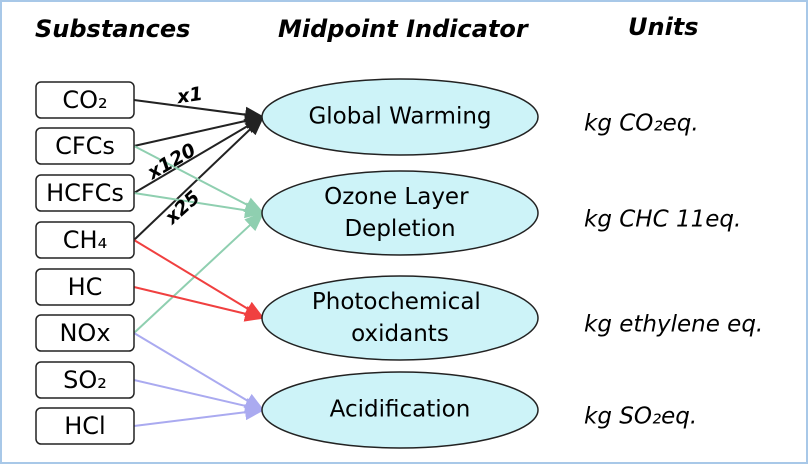 This screenshot has width=809, height=466. I want to click on unit-label: kg ethylene eq., so click(673, 325).